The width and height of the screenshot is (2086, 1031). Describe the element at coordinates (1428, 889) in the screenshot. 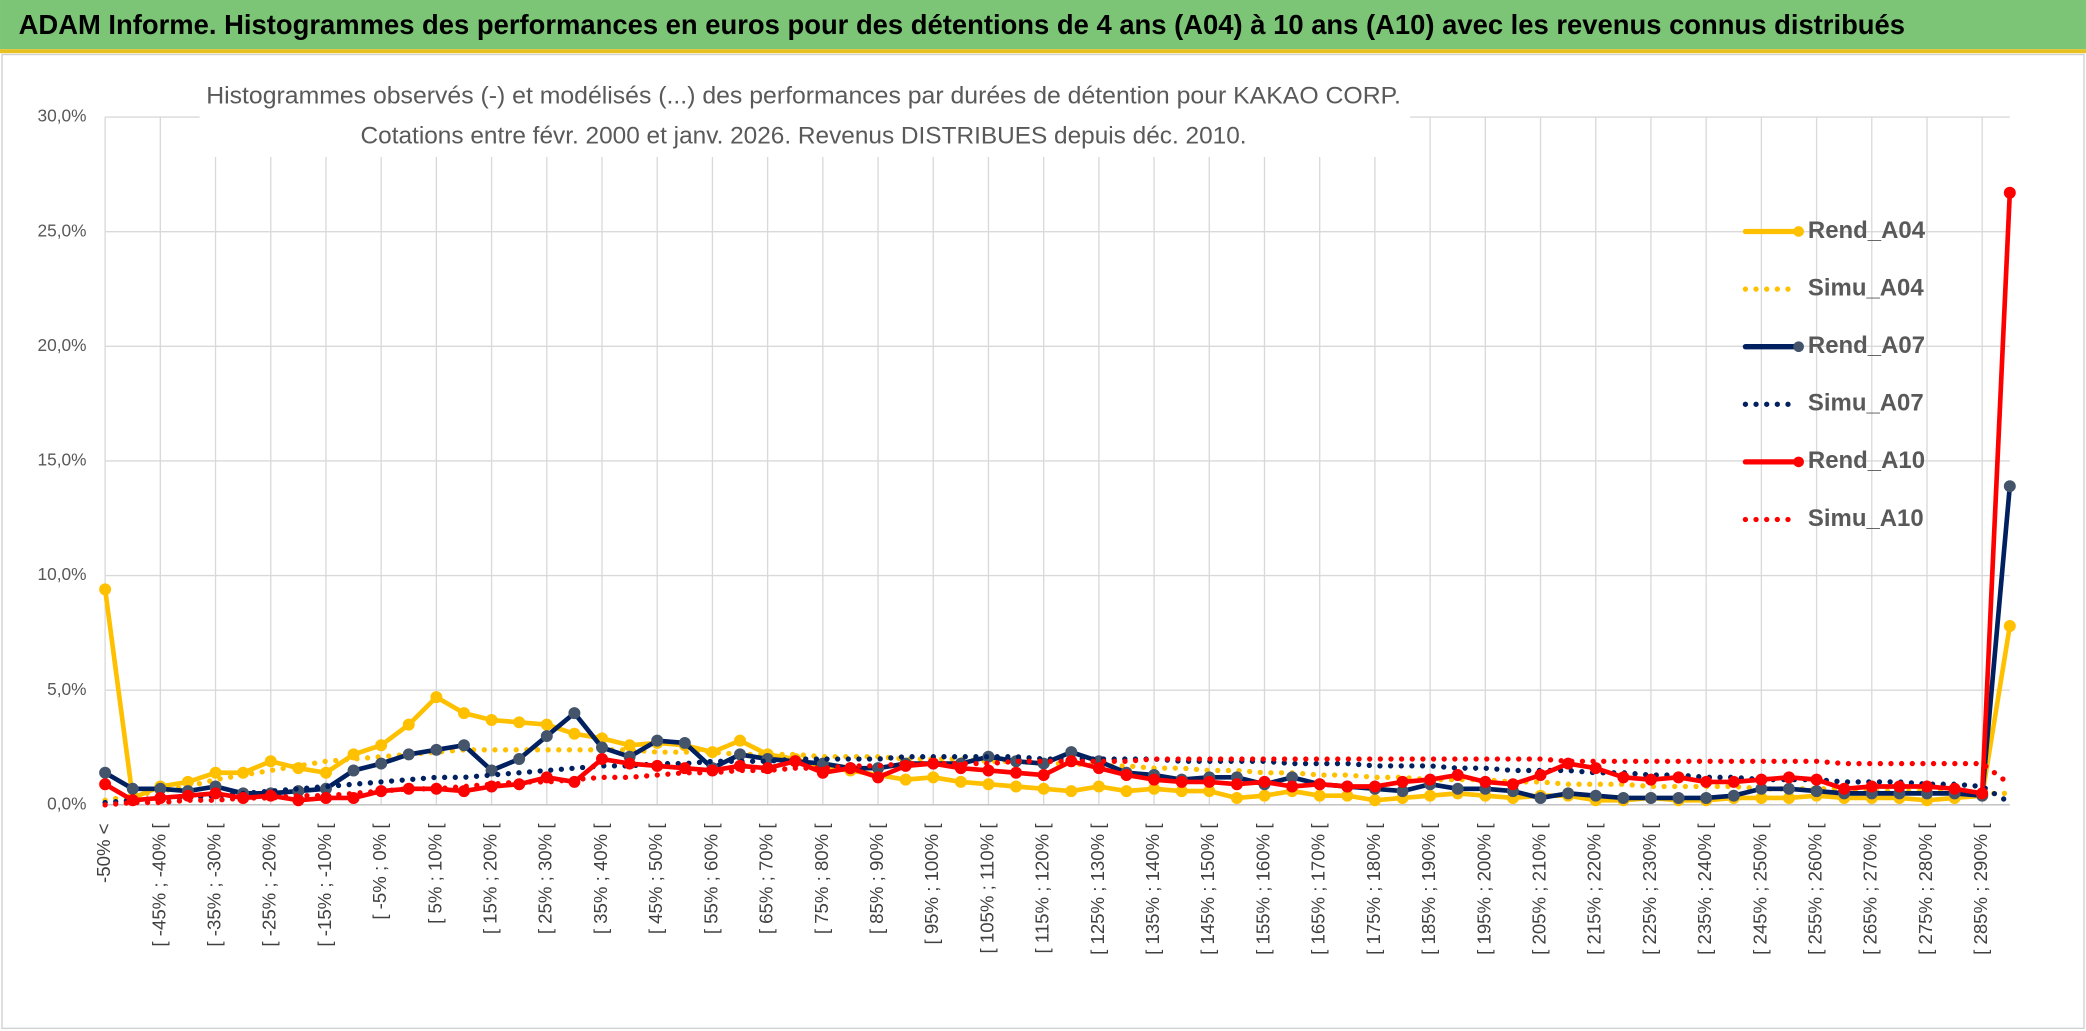

I see `x-tick-label: [ 185% ; 190% [` at that location.